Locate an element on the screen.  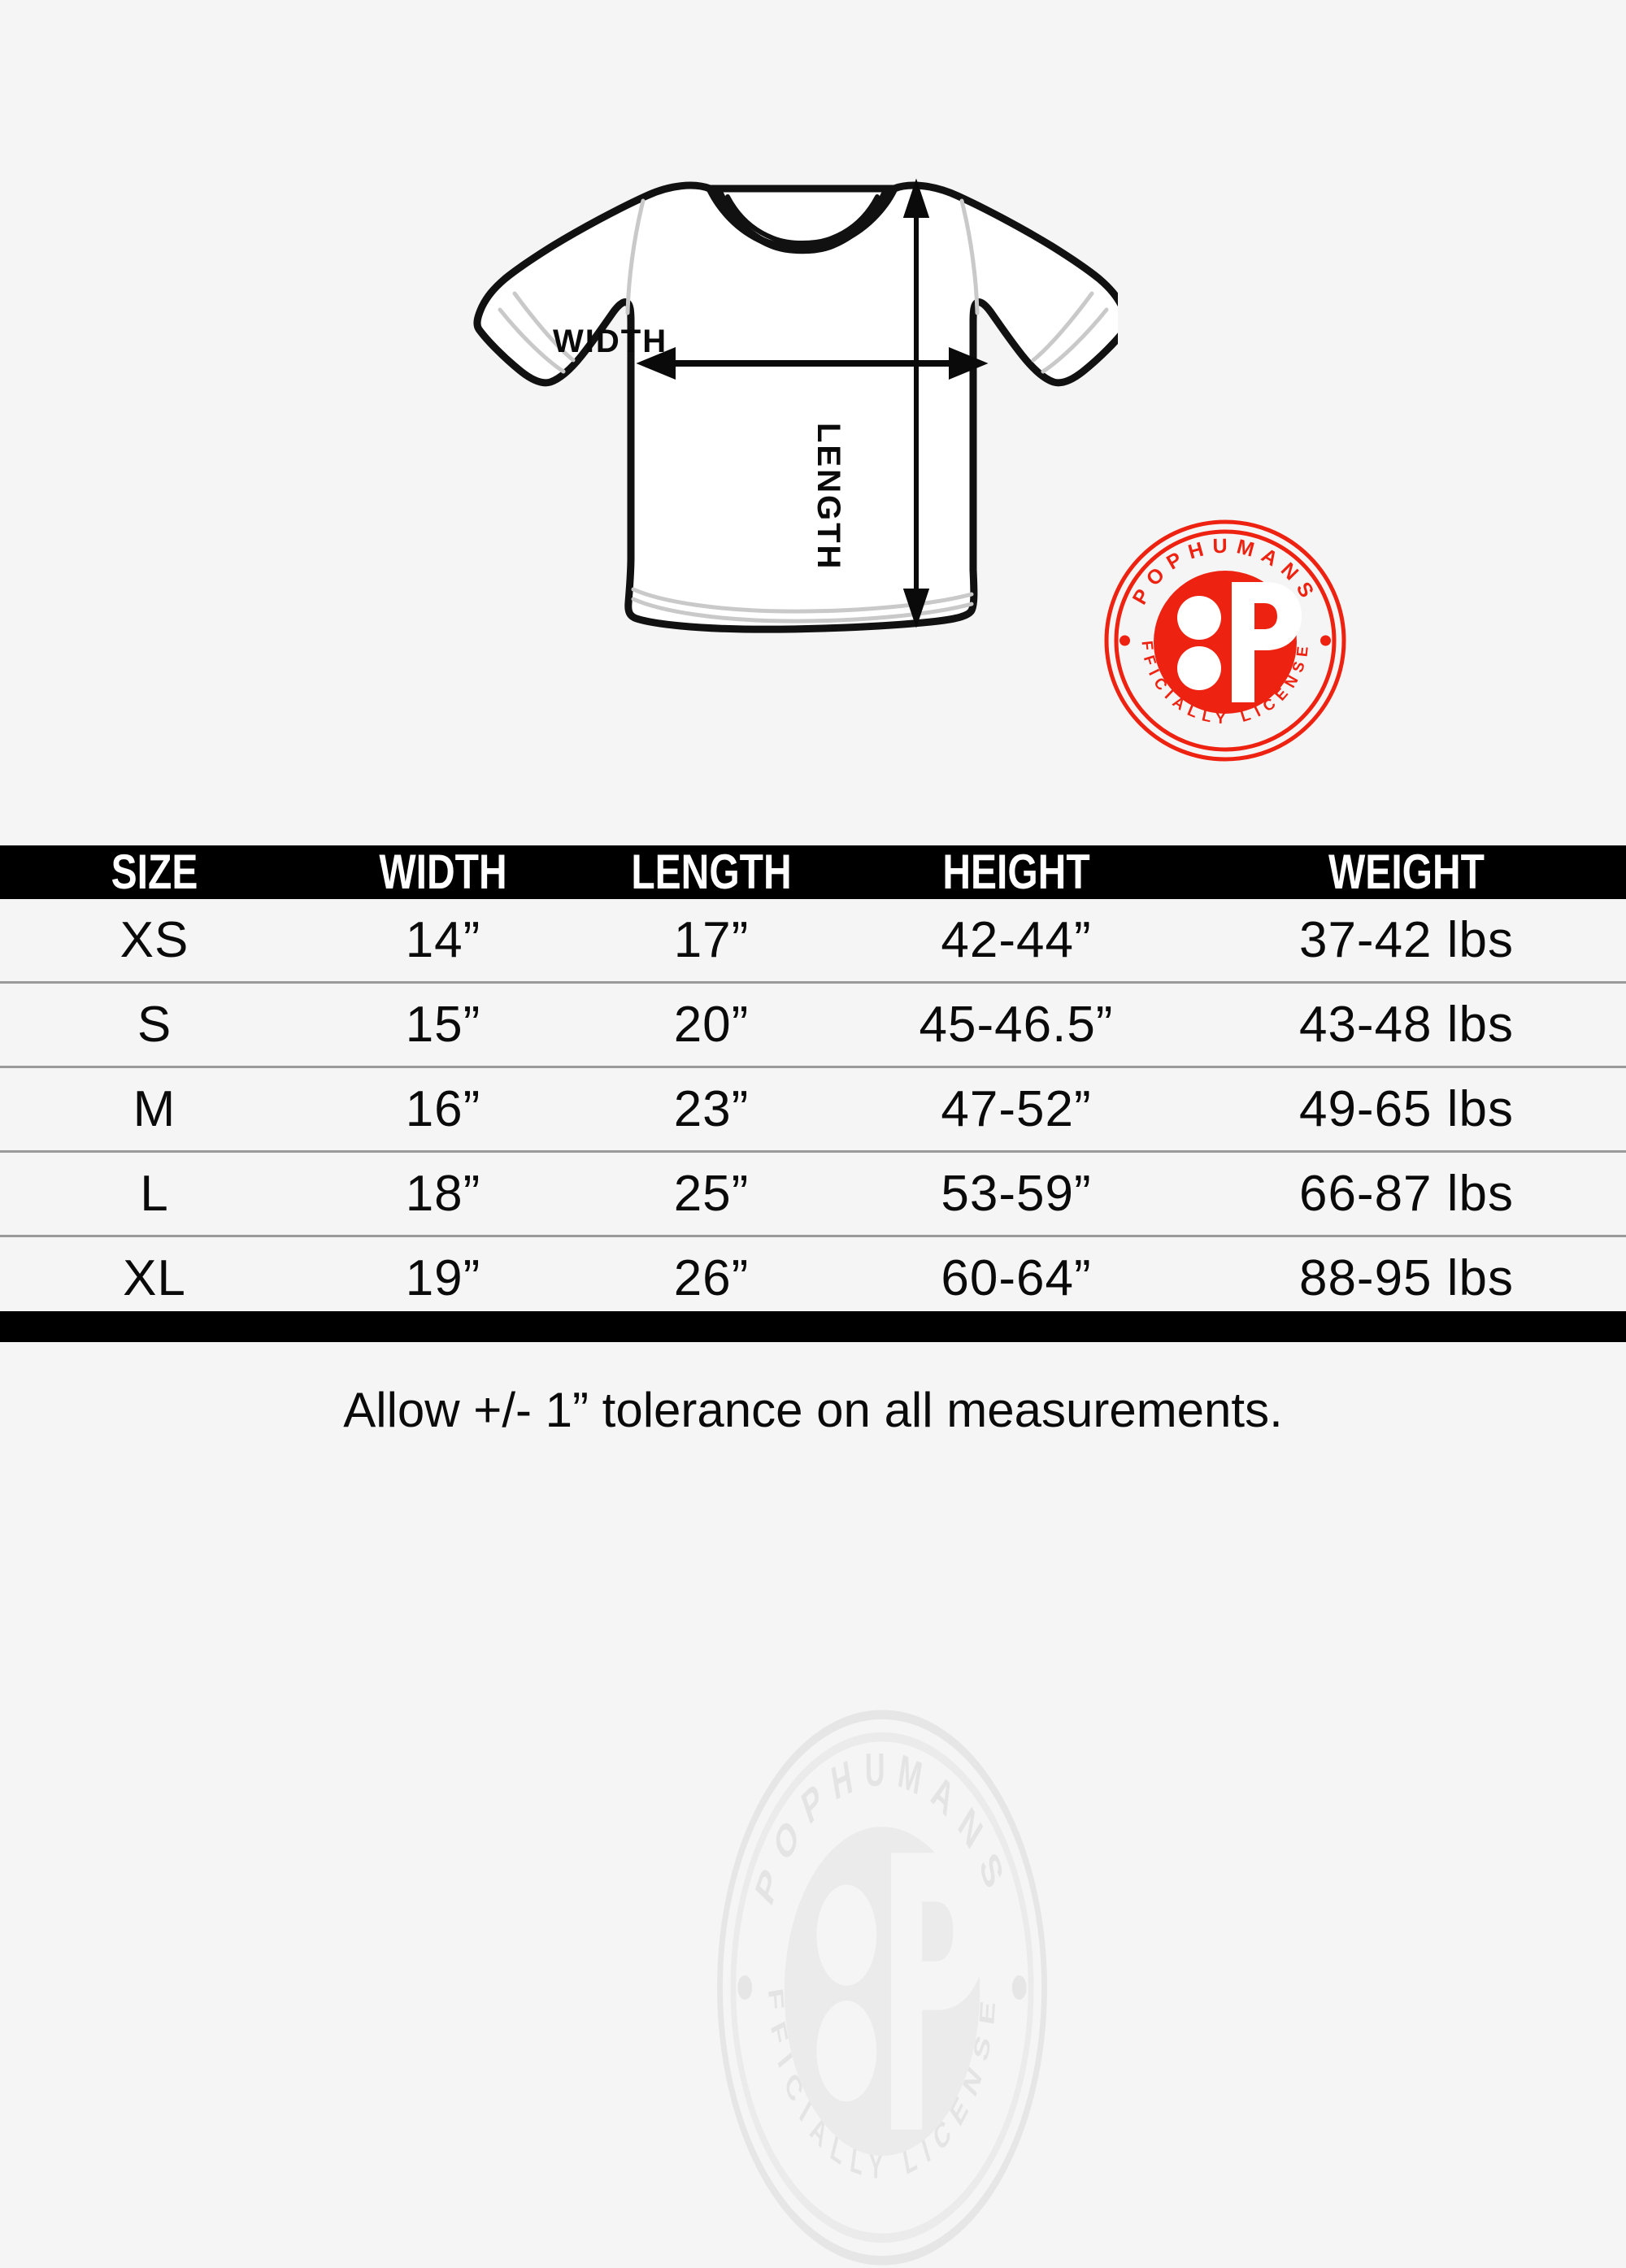
watermark-bottom-arc-text: OFFICIALLY LICENSED is located at coordinates (858, 1947).